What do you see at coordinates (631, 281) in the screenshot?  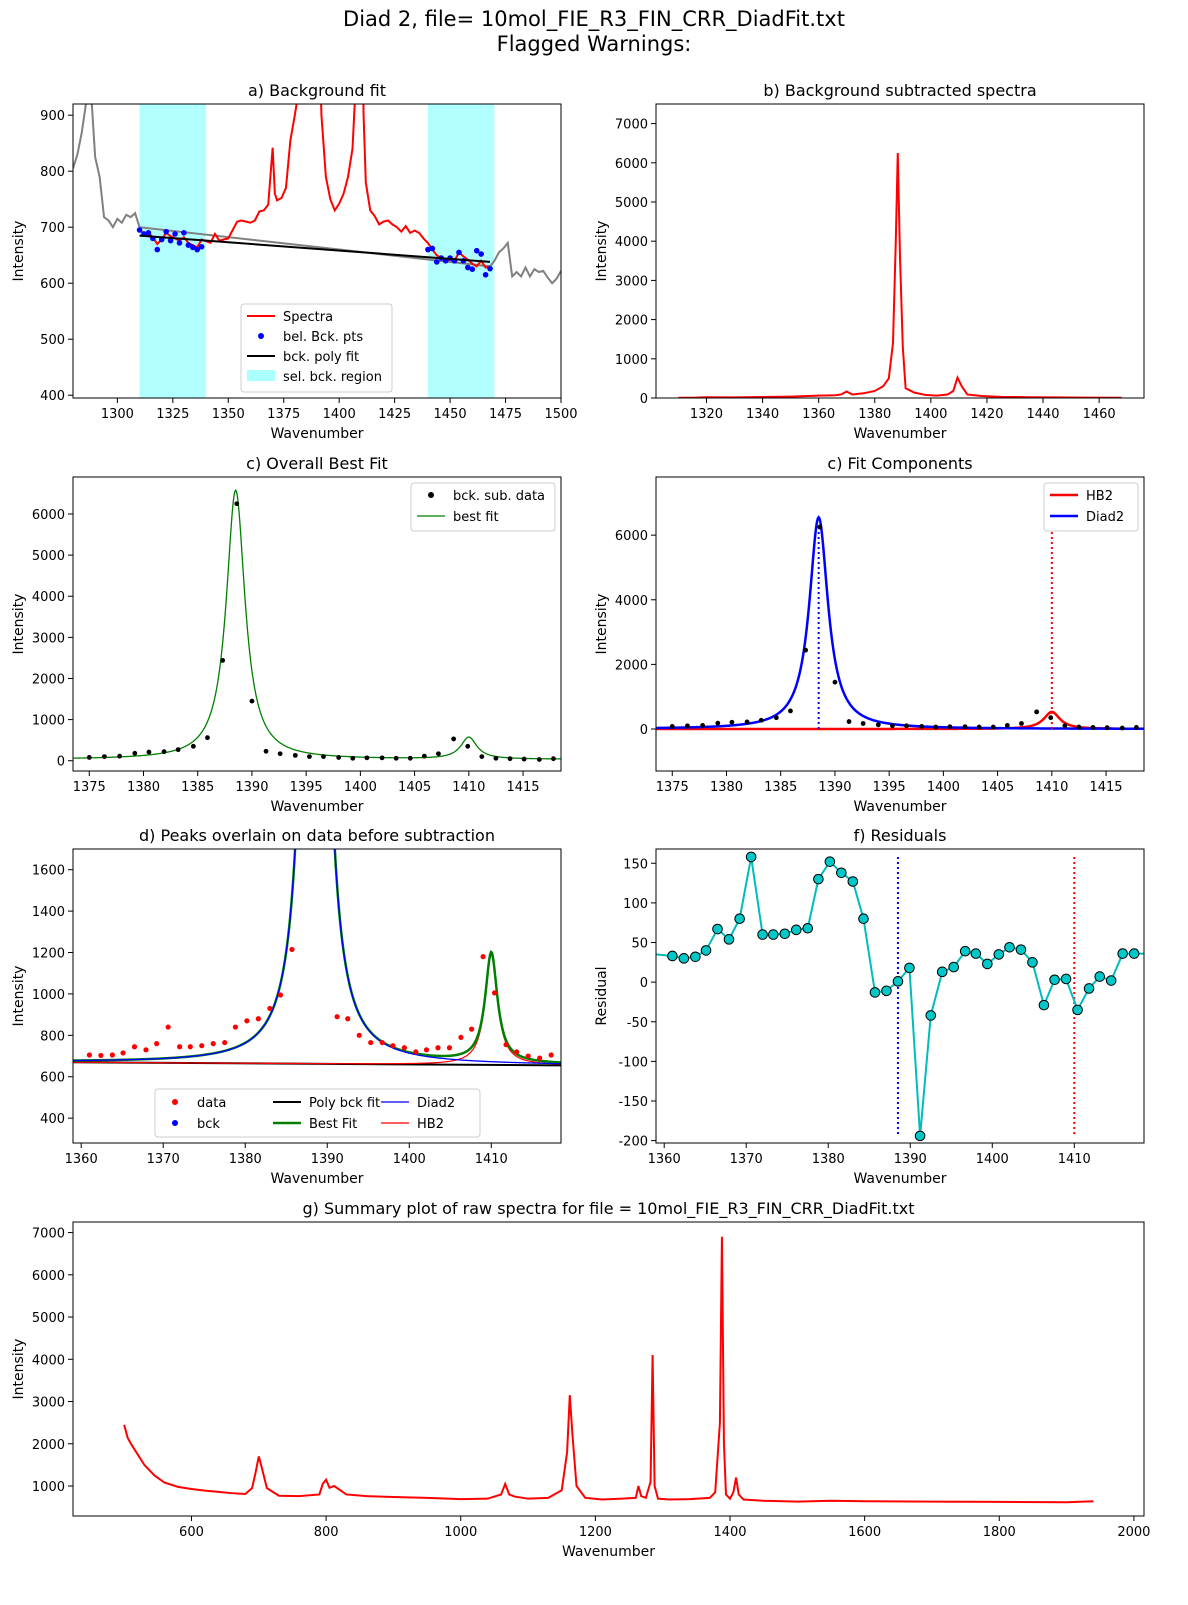 I see `y-tick-label: 3000` at bounding box center [631, 281].